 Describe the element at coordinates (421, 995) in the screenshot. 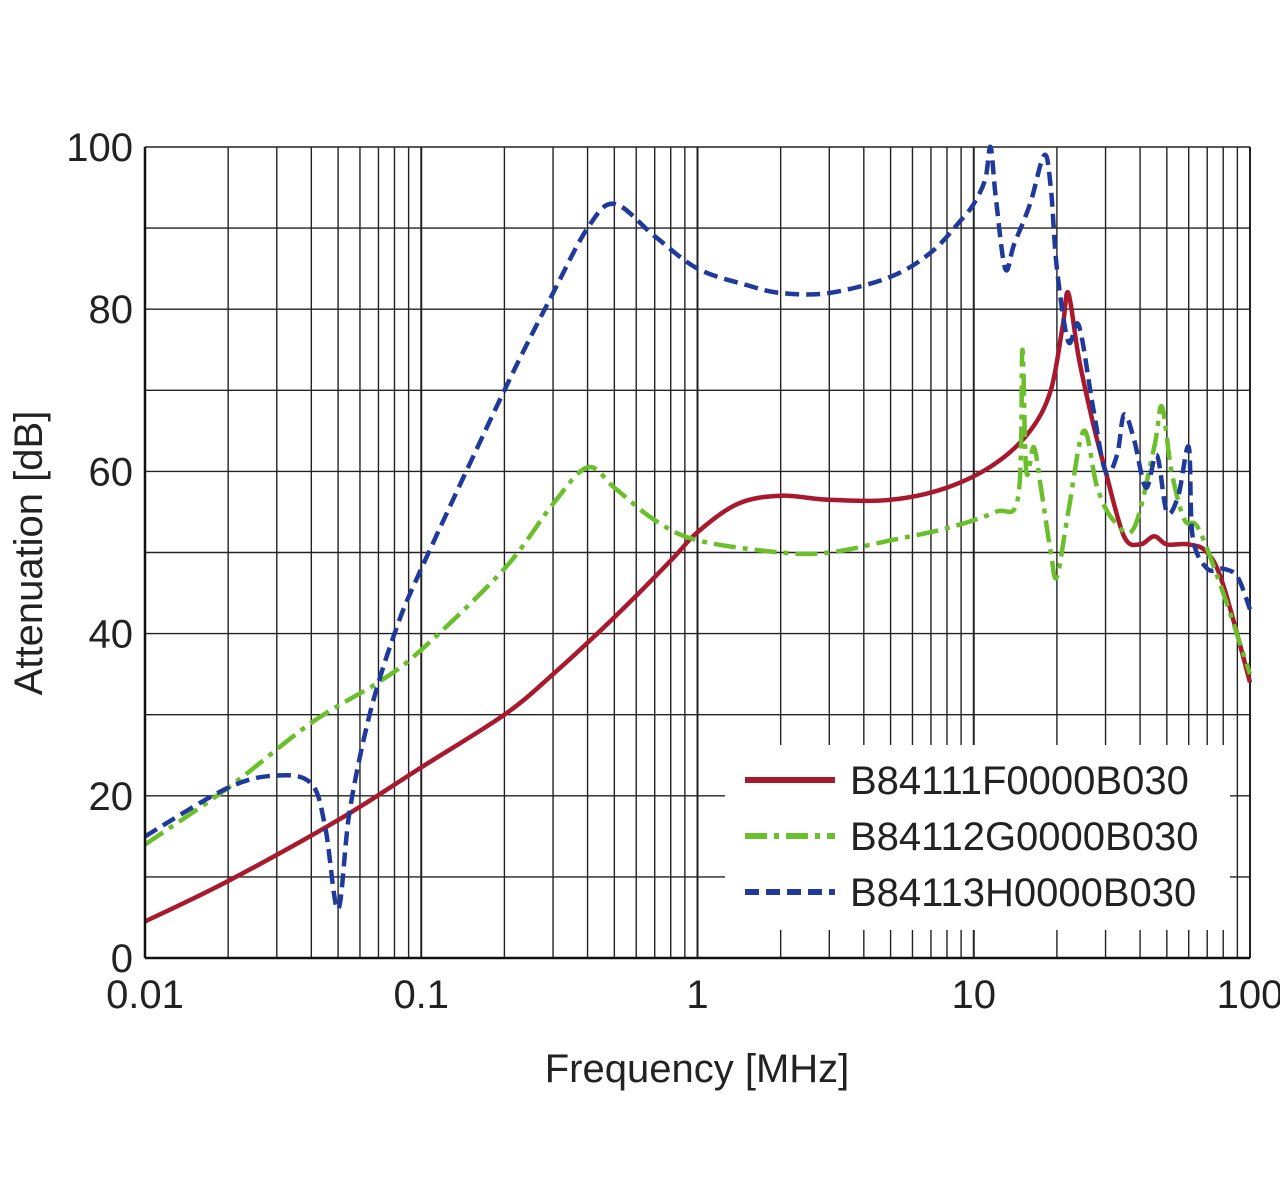

I see `x-tick-label: 0.1` at that location.